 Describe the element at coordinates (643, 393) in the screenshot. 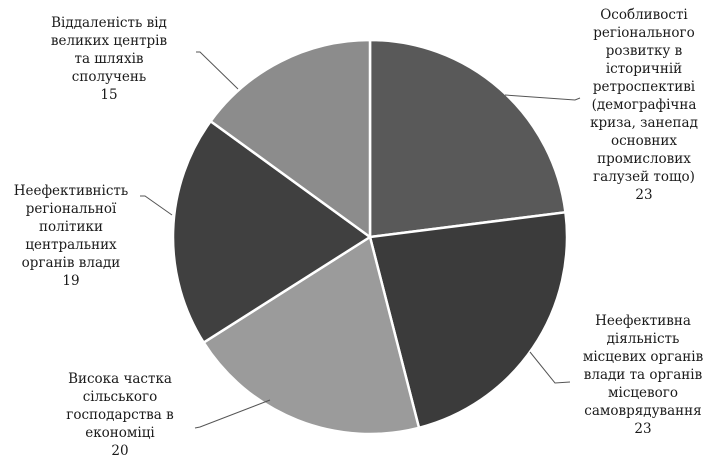

I see `label-line: місцевого` at that location.